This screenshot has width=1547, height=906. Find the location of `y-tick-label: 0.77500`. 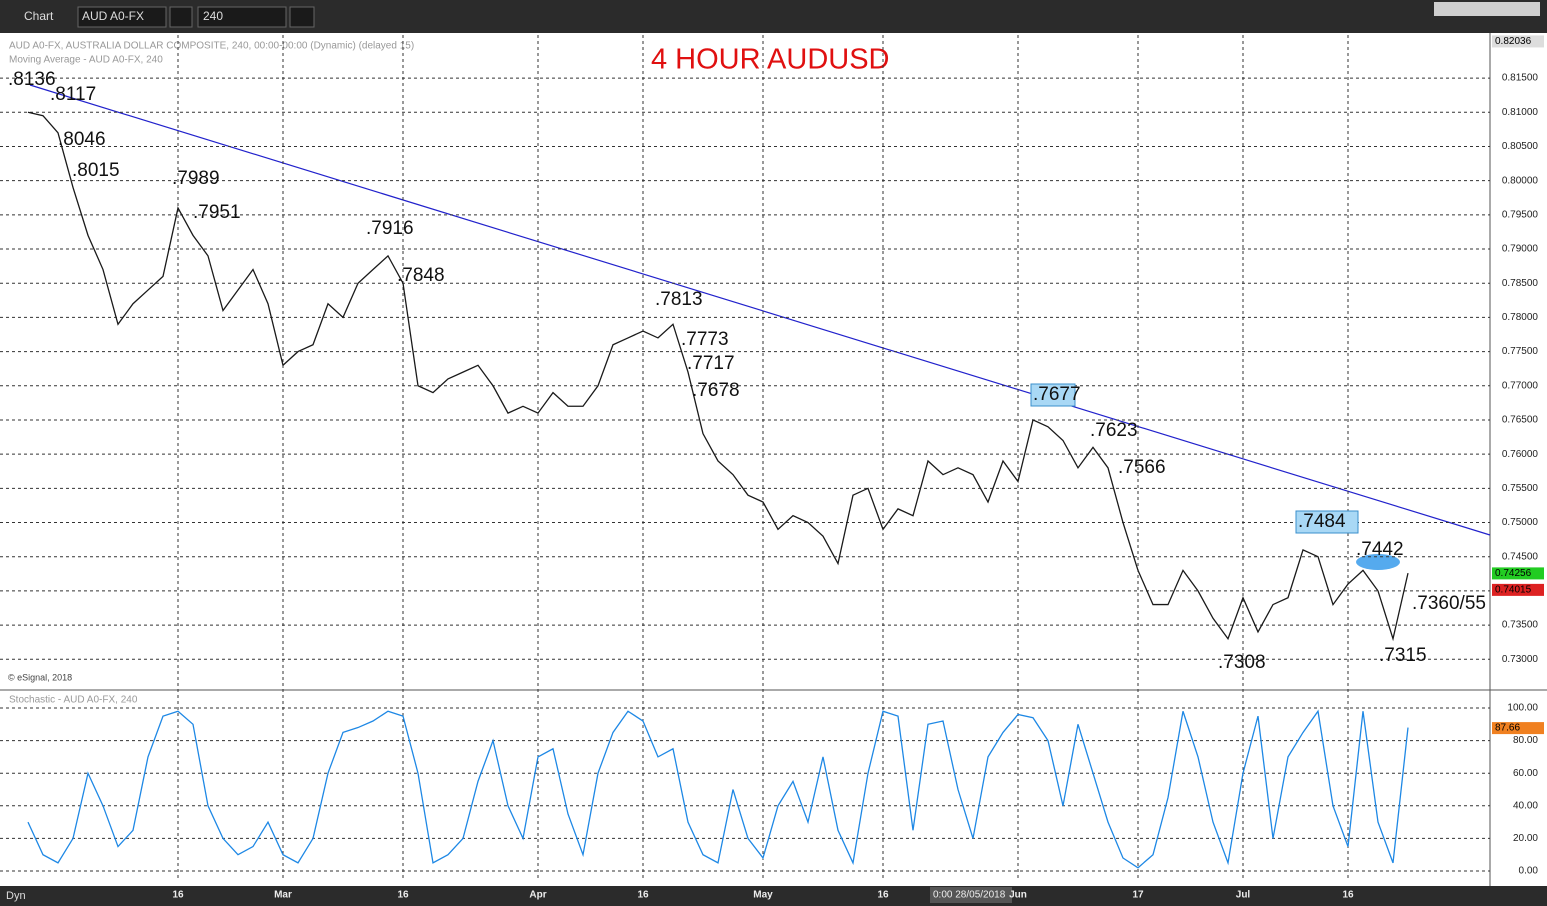

y-tick-label: 0.77500 is located at coordinates (1520, 351).